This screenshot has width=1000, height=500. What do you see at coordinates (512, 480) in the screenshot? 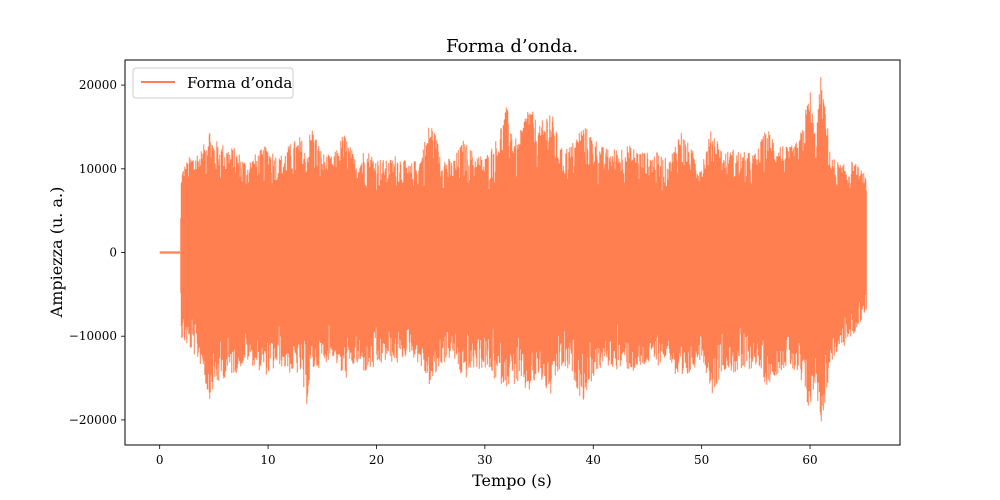
I see `x-axis-label: Tempo (s)` at bounding box center [512, 480].